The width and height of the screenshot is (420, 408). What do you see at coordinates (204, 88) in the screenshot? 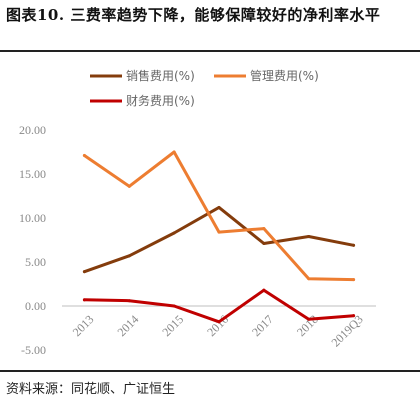
I see `chart-legend: 销售费用(%) 管理费用(%) 财务费用(%)` at bounding box center [204, 88].